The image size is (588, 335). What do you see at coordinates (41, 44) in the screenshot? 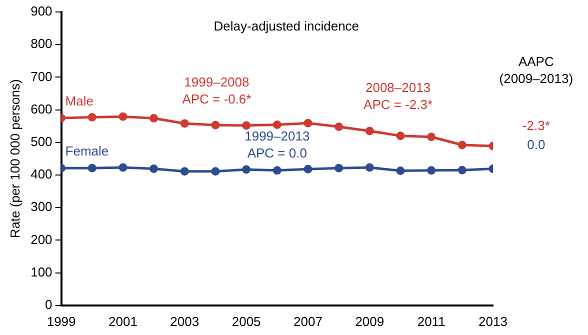
I see `y-tick-label: 800` at bounding box center [41, 44].